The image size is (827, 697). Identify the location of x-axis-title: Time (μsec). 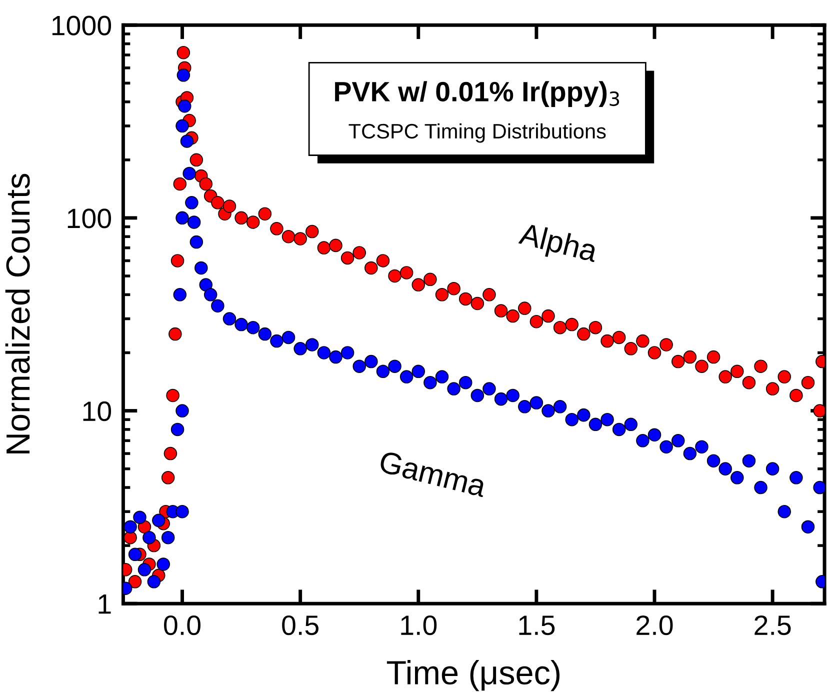
(473, 676).